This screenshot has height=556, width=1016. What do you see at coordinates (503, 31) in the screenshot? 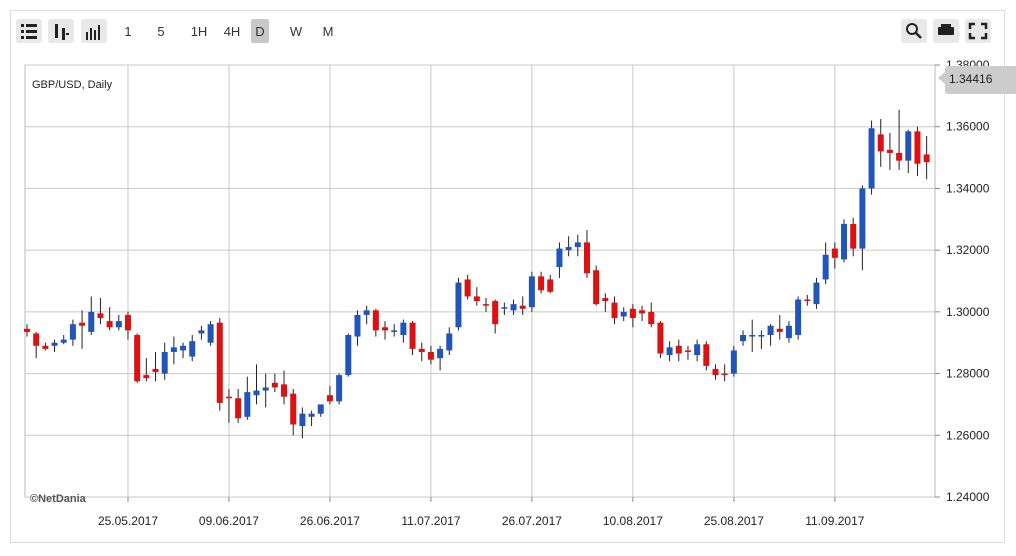
I see `toolbar-icons` at bounding box center [503, 31].